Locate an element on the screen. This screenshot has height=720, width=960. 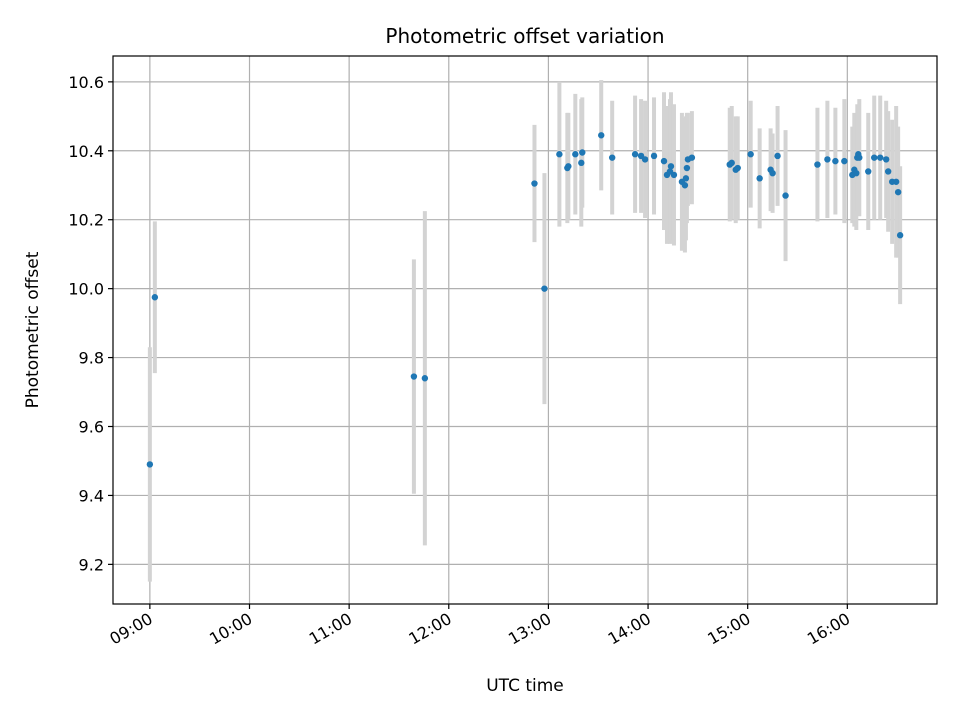
y-tick-label: 9.8 is located at coordinates (91, 358).